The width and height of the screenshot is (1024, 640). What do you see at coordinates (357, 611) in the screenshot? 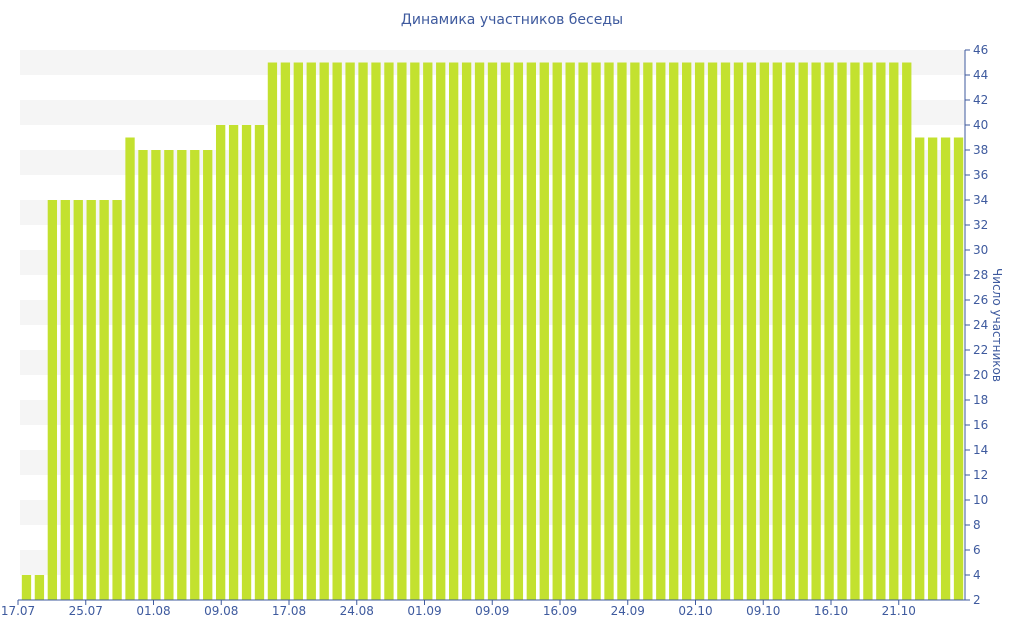
I see `x-tick-label: 24.08` at bounding box center [357, 611].